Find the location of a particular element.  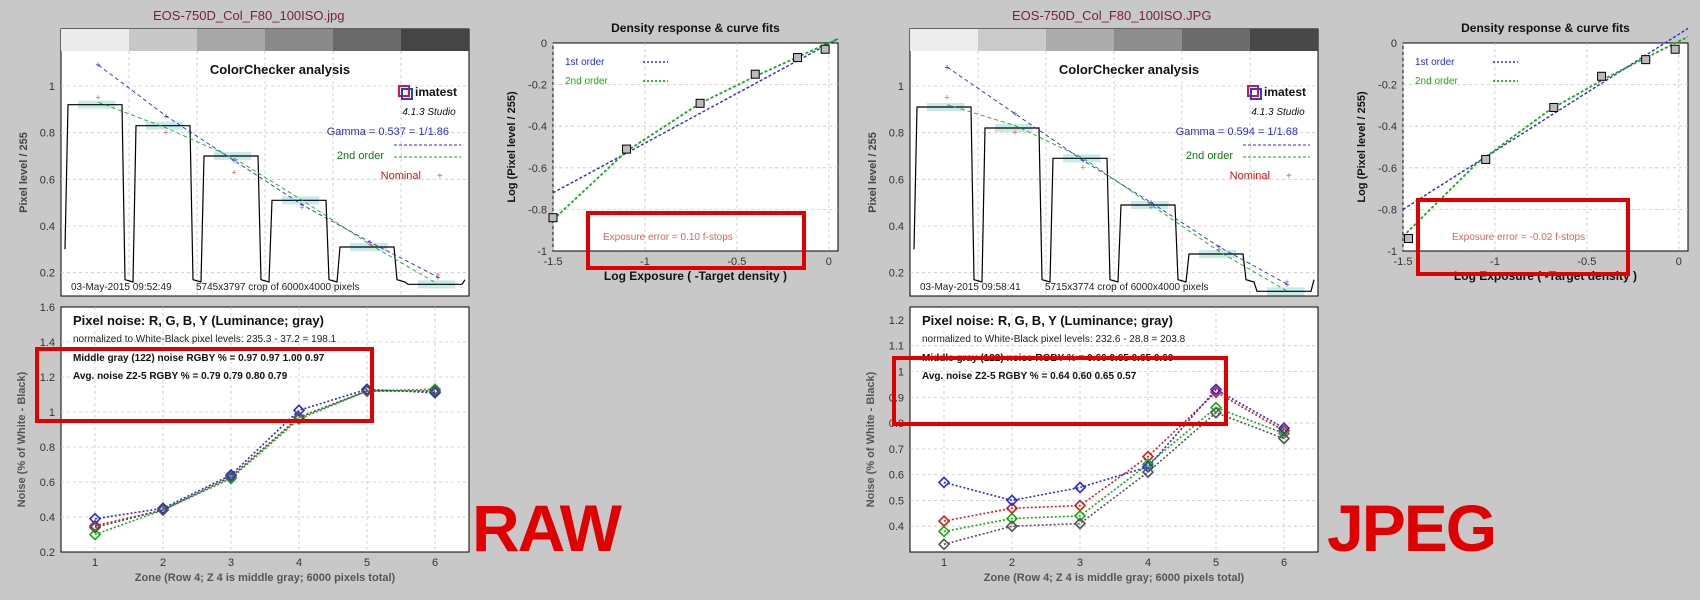

jpeg-noise-ytick-0: 1.2 is located at coordinates (896, 321).